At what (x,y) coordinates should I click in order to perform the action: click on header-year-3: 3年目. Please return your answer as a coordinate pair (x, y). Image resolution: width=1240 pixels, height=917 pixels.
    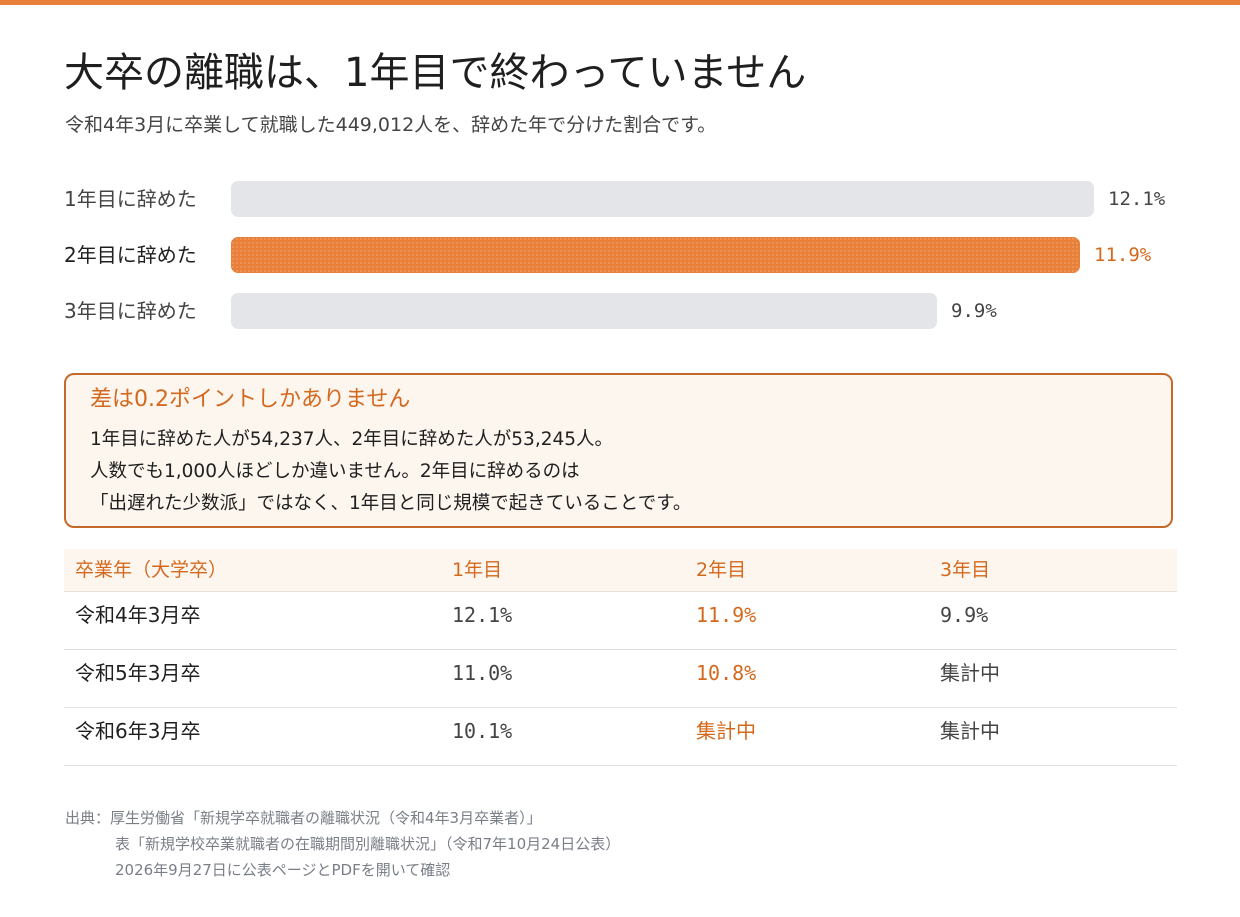
    Looking at the image, I should click on (965, 570).